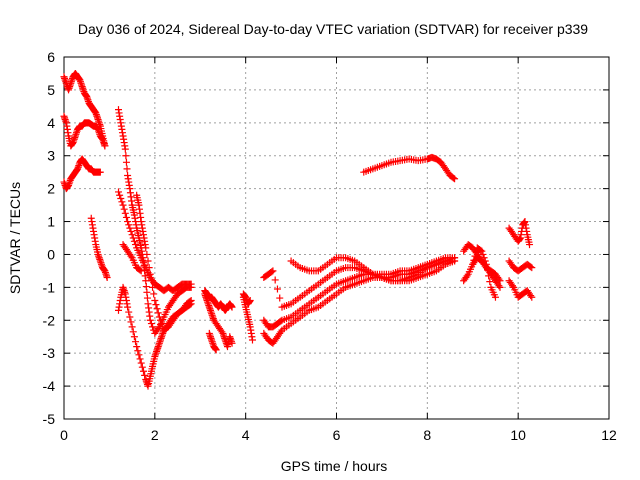 This screenshot has height=480, width=640. Describe the element at coordinates (51, 156) in the screenshot. I see `y-tick-label: 3` at that location.